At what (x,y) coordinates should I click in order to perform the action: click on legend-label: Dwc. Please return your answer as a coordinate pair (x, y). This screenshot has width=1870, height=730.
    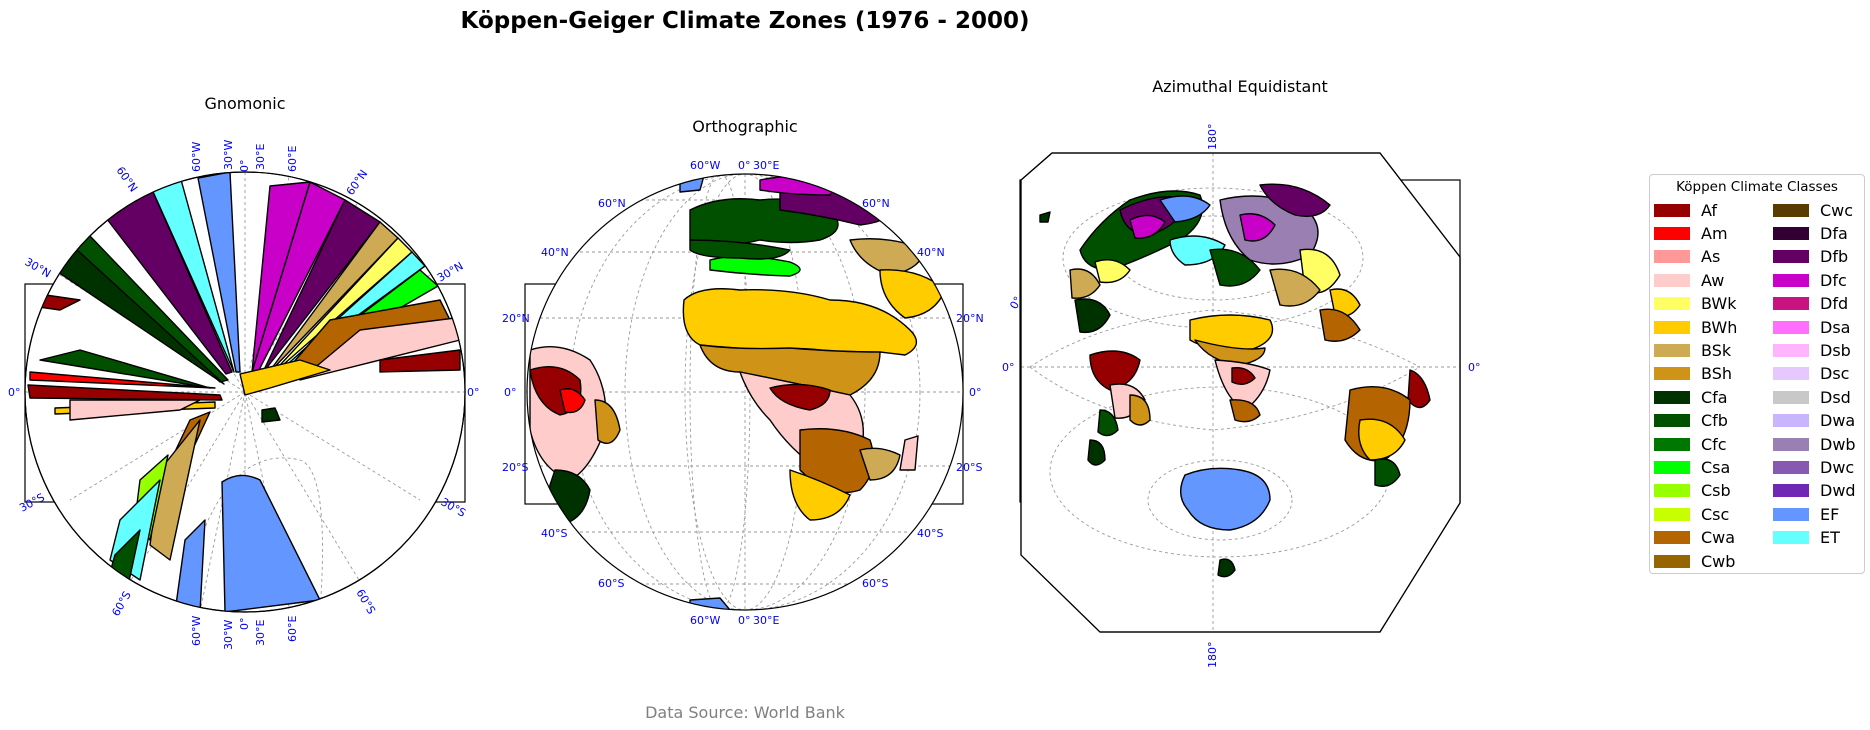
    Looking at the image, I should click on (1837, 467).